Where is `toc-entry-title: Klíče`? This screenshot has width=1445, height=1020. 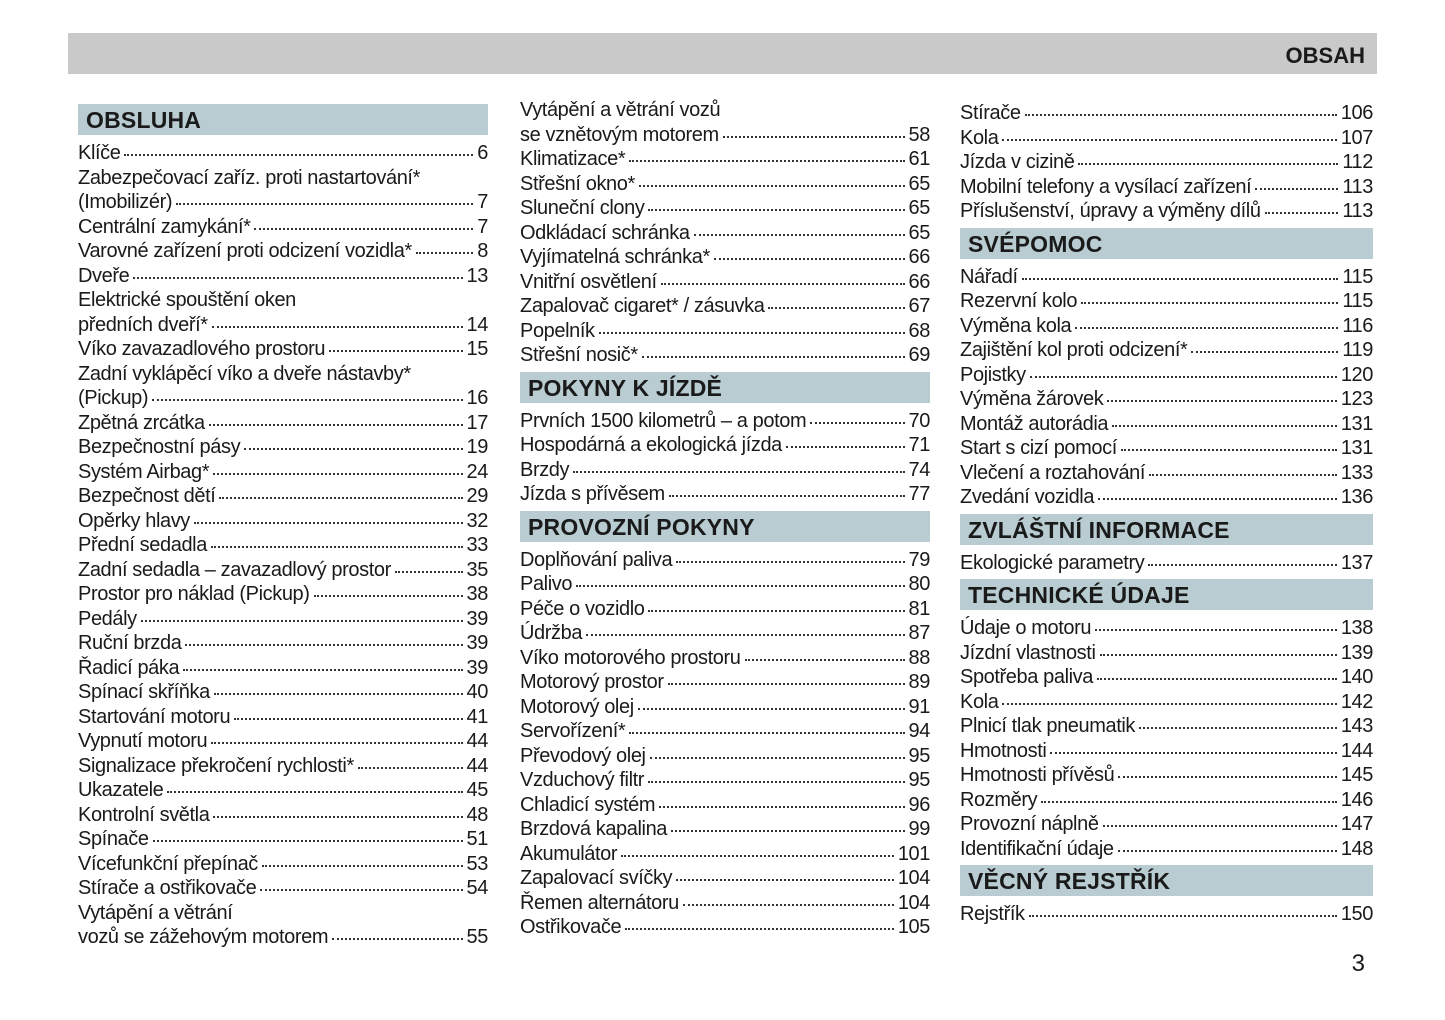
toc-entry-title: Klíče is located at coordinates (99, 153).